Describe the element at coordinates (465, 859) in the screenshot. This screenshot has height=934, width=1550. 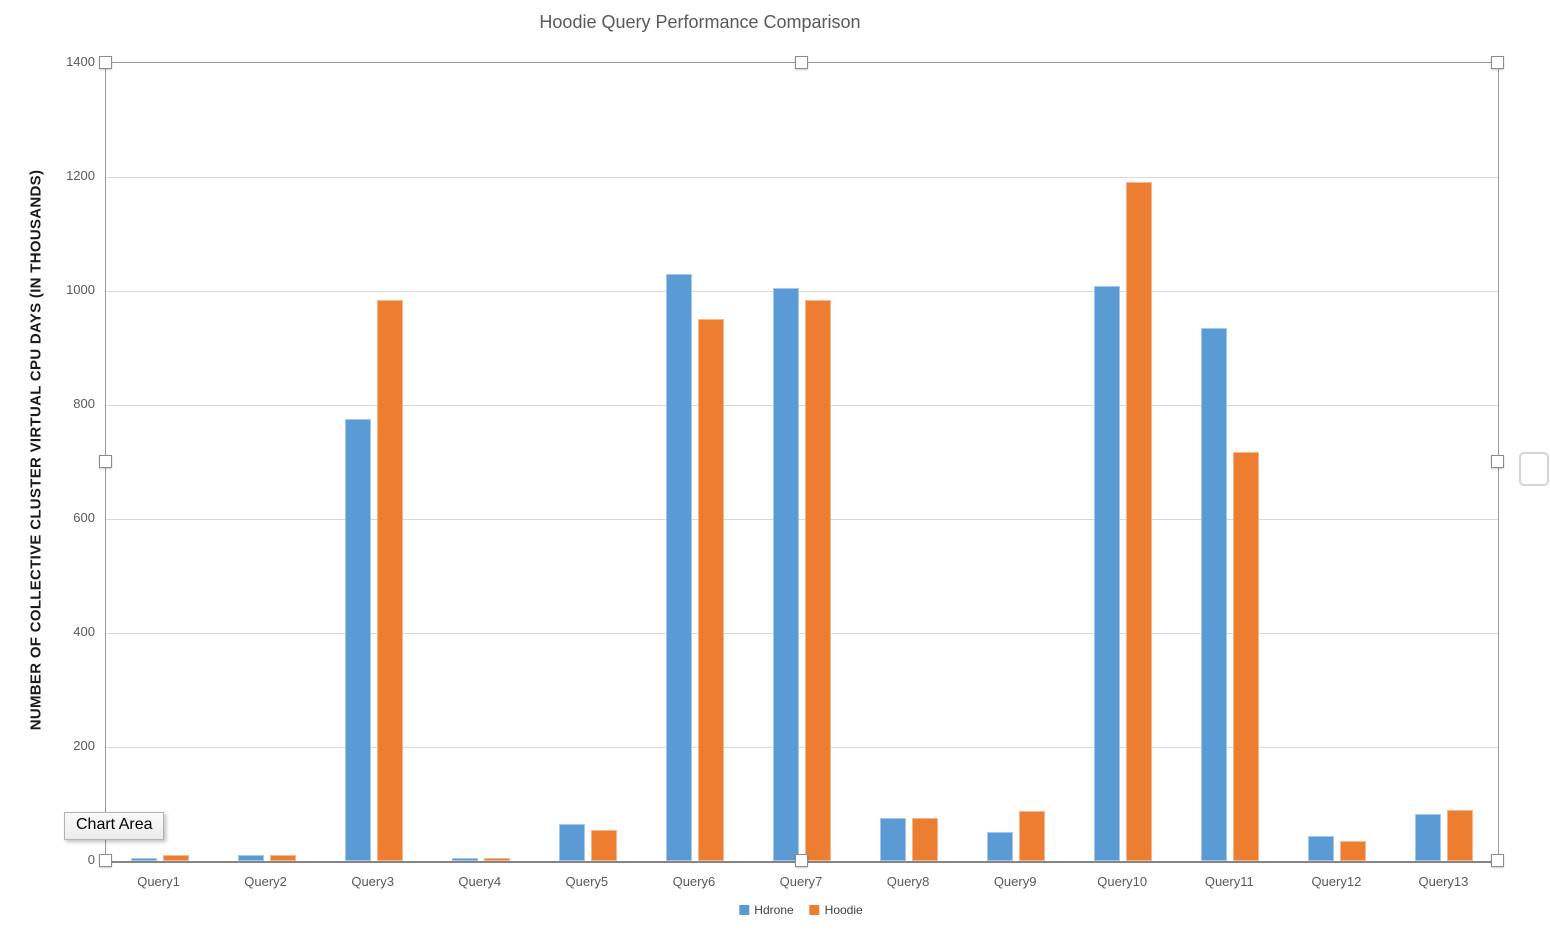
I see `bar-hdrone-query4` at that location.